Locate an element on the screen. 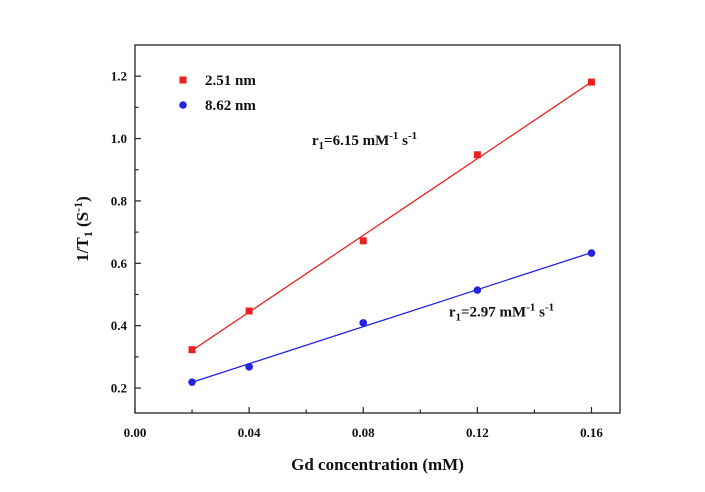 This screenshot has width=705, height=492. x-tick-label: 0.08 is located at coordinates (363, 432).